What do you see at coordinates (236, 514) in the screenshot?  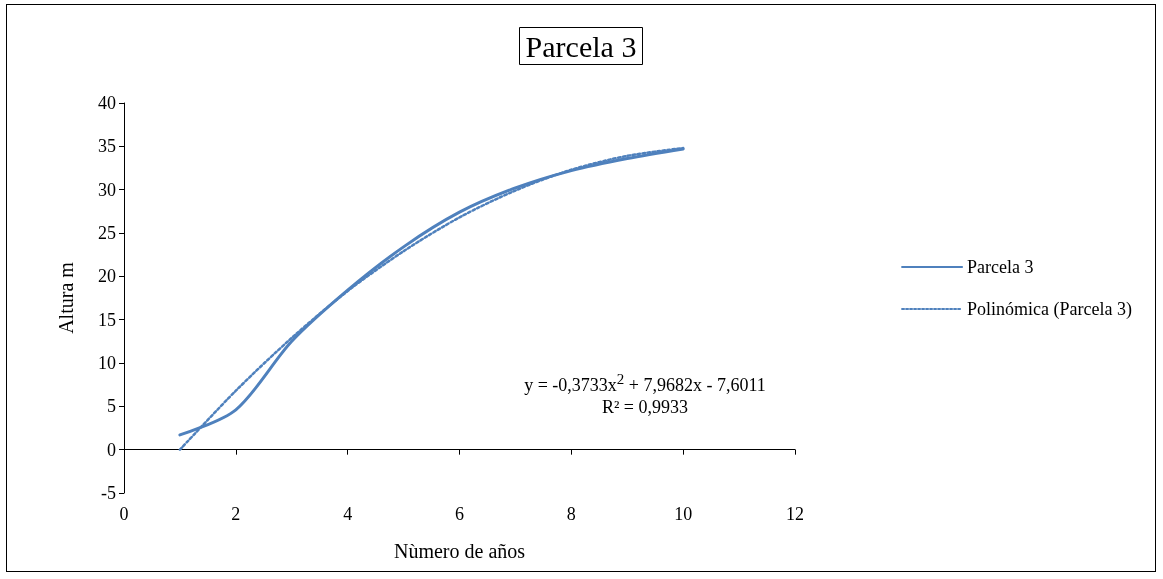 I see `x-tick-label: 2` at bounding box center [236, 514].